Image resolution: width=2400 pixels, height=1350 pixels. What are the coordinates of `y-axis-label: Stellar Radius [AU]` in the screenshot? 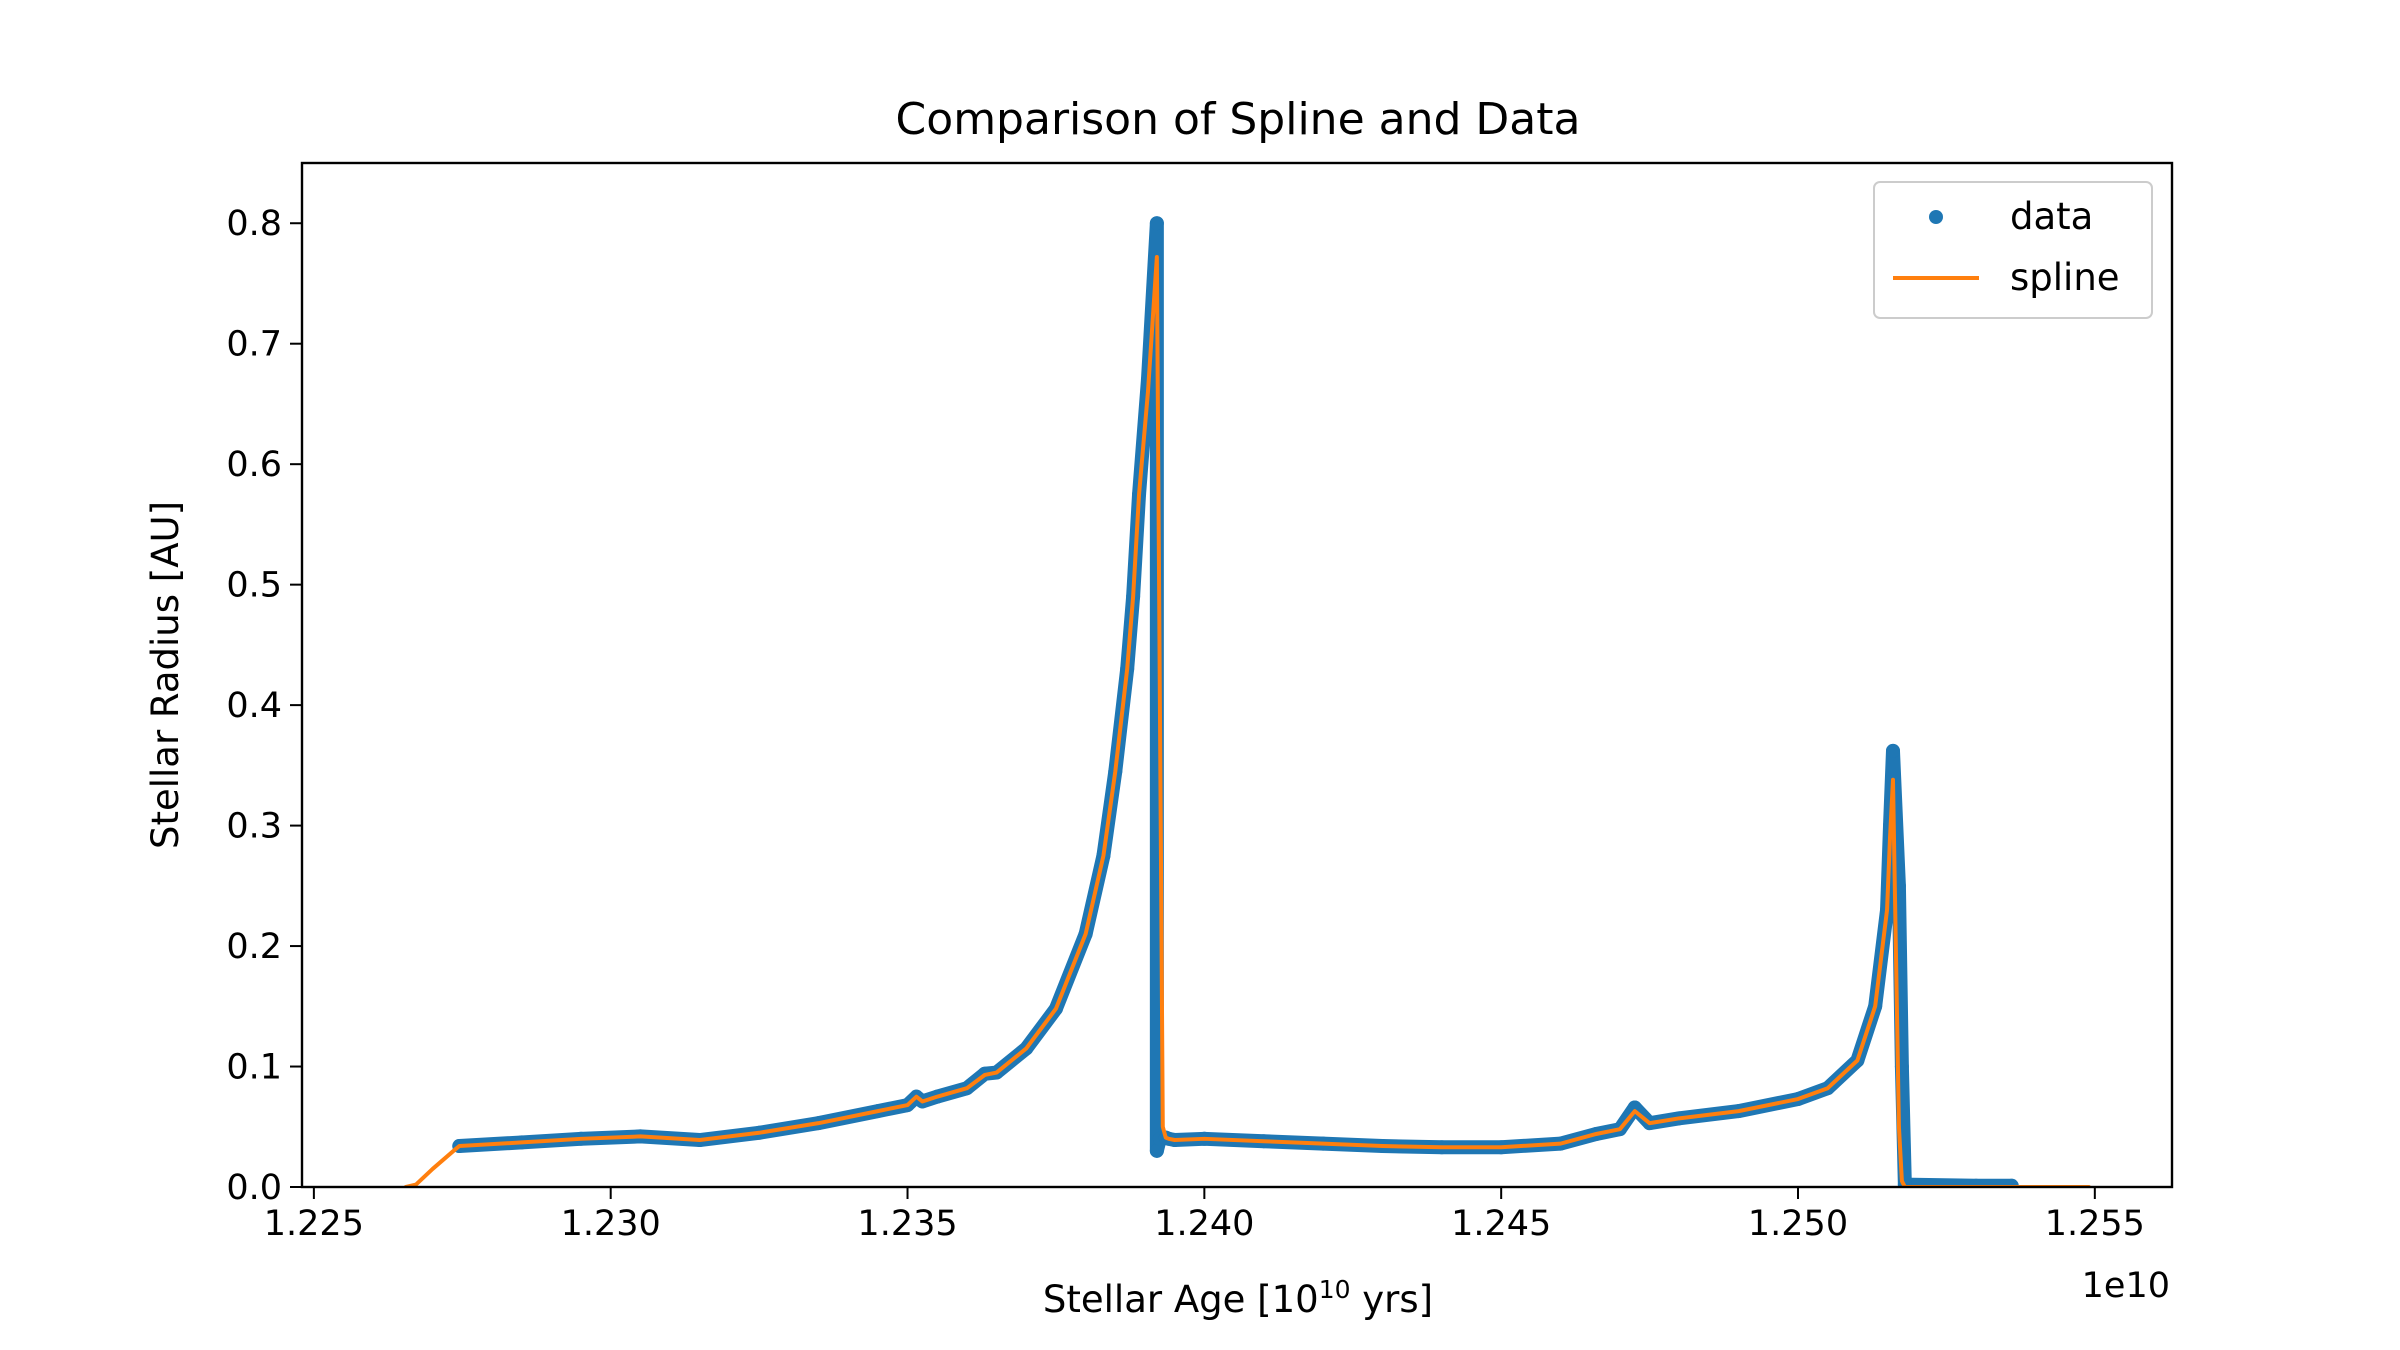 It's located at (165, 675).